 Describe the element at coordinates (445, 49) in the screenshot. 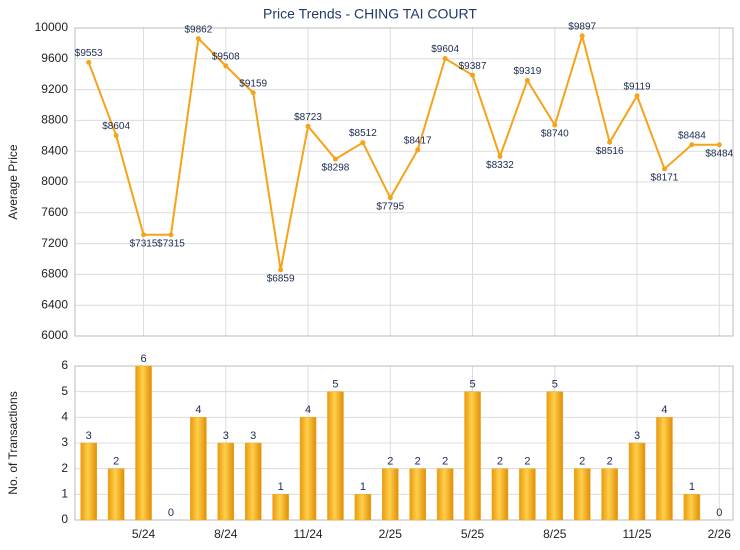

I see `value-label: $9604` at that location.